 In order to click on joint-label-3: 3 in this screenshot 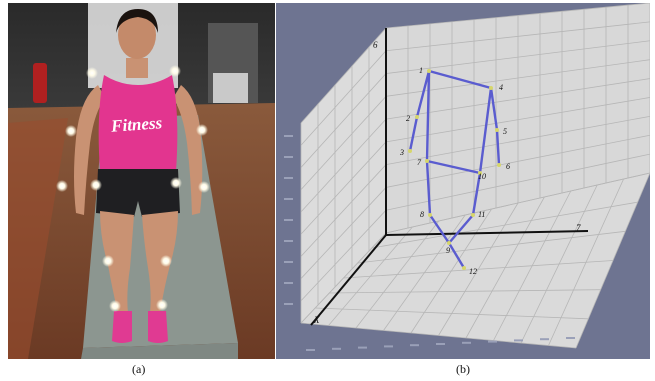, I will do `click(401, 152)`.